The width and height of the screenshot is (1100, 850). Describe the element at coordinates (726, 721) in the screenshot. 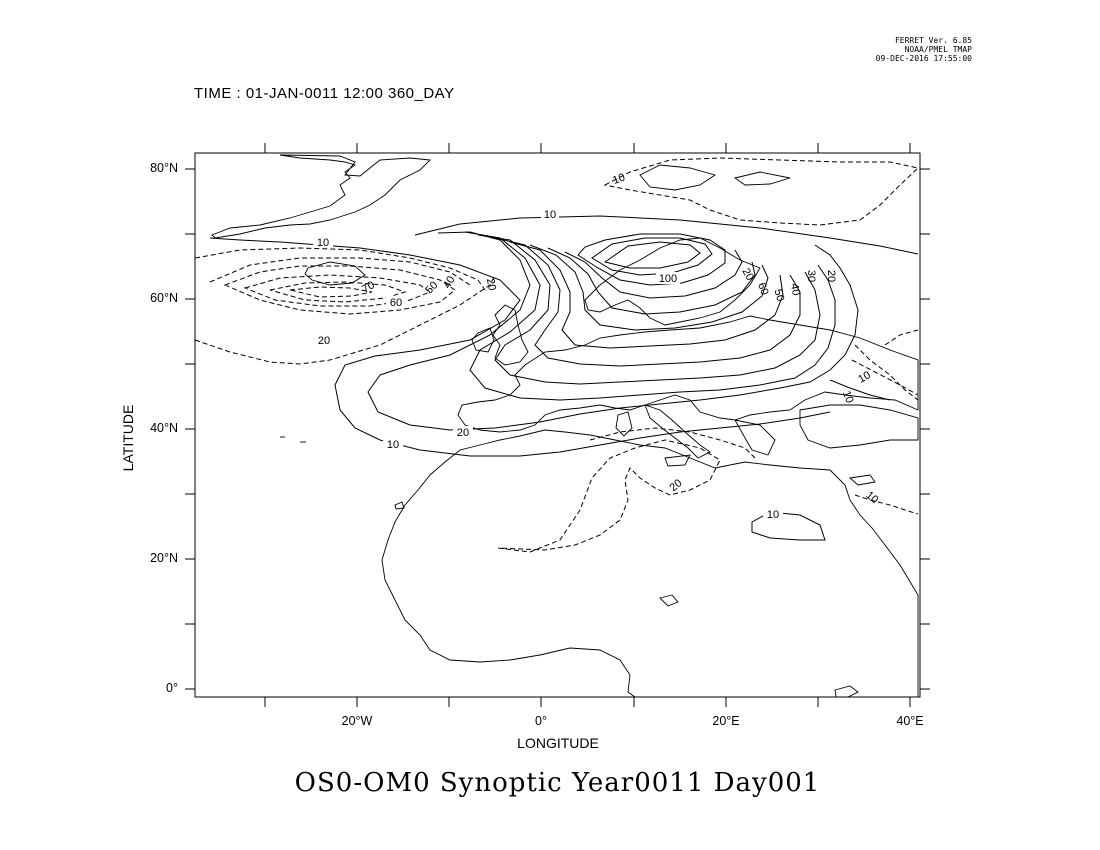

I see `x-tick-label: 20°E` at that location.